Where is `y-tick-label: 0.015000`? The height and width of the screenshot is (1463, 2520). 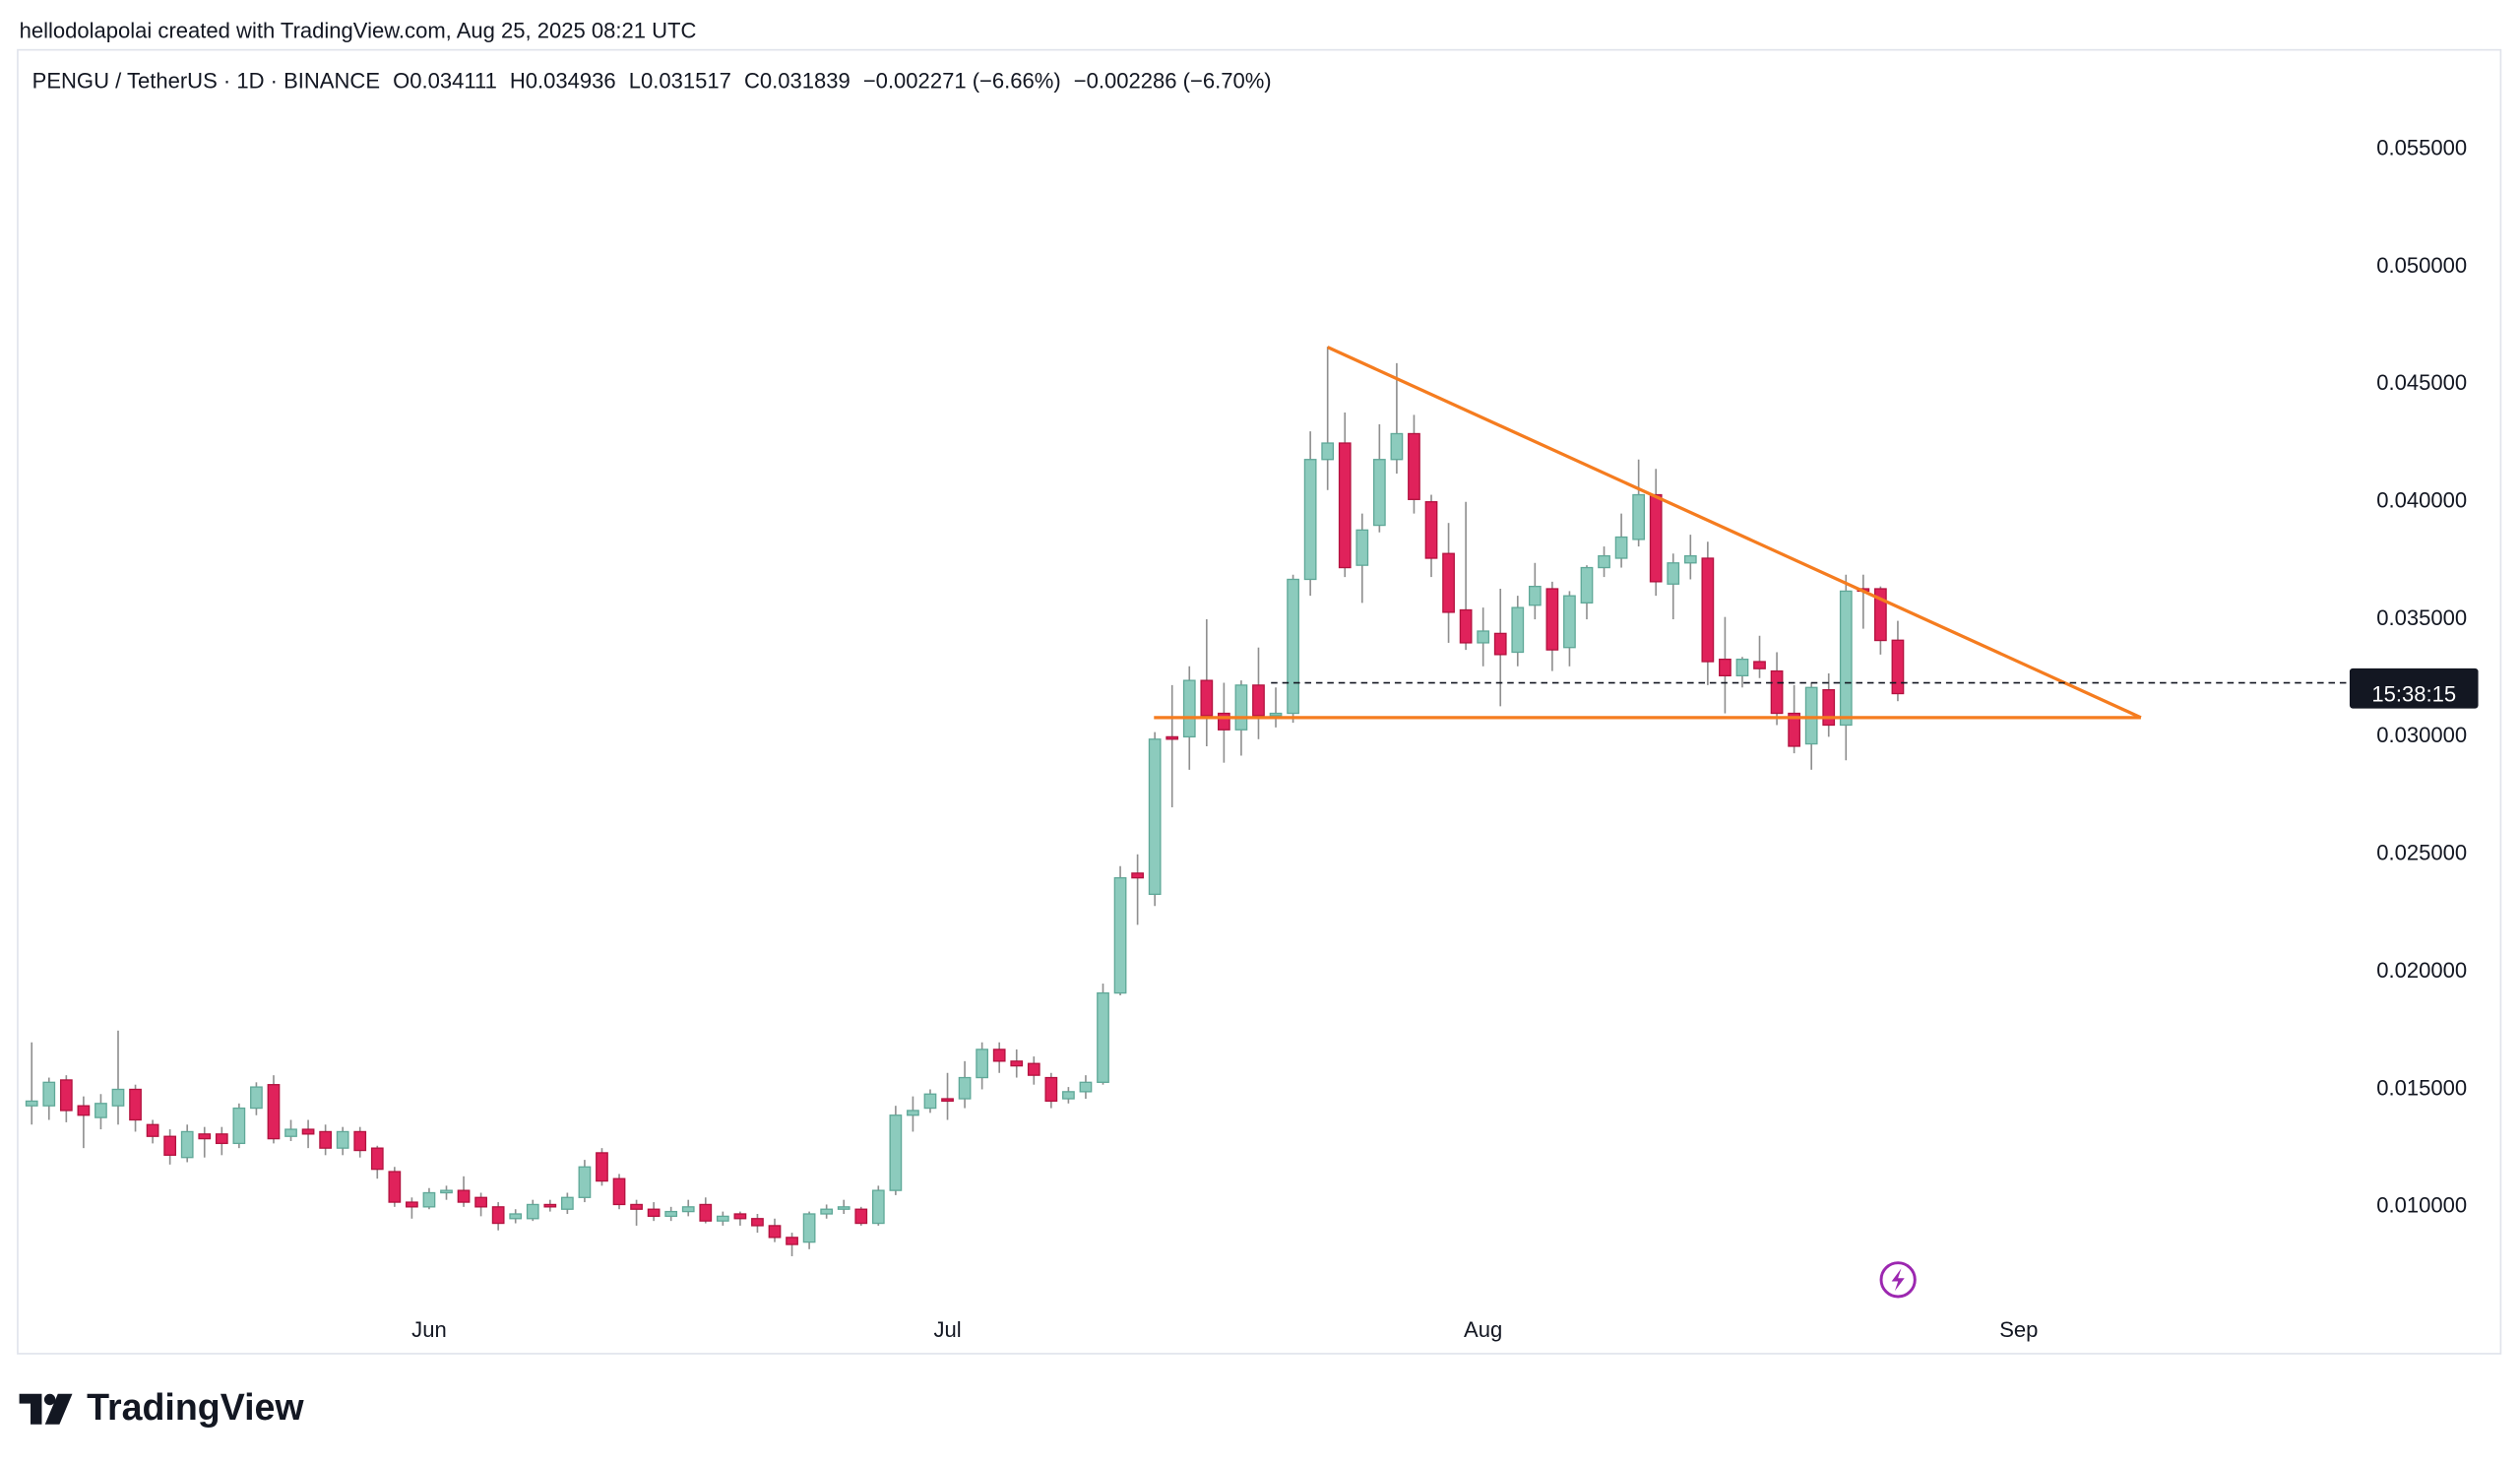 y-tick-label: 0.015000 is located at coordinates (2421, 1088).